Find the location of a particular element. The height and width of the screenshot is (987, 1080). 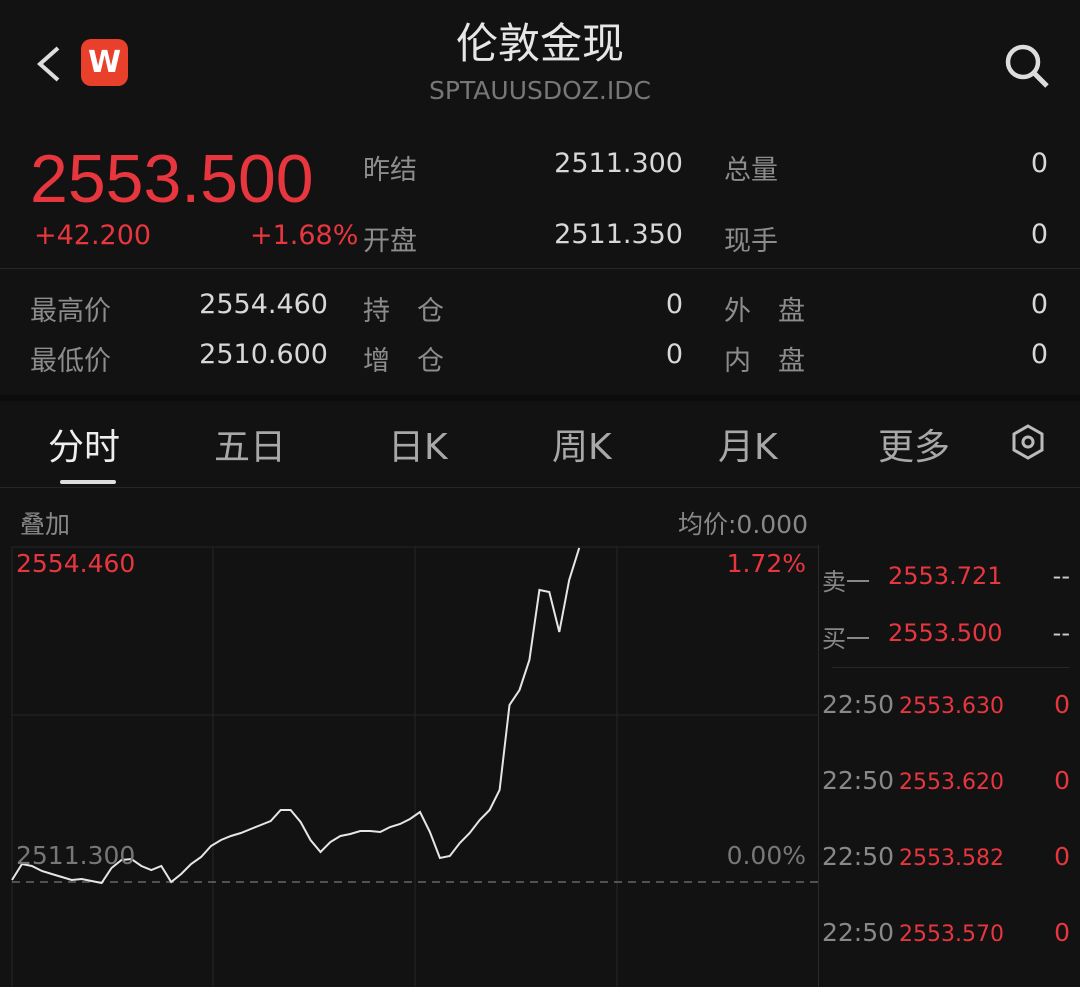

tab-five-day: 五日 is located at coordinates (250, 447).